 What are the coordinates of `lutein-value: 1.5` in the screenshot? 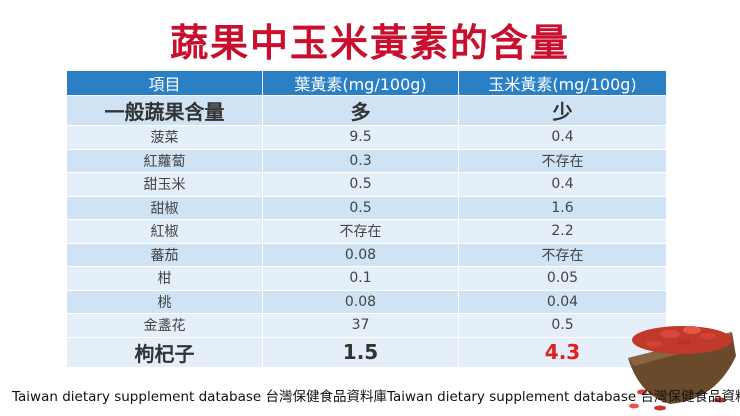 It's located at (360, 352).